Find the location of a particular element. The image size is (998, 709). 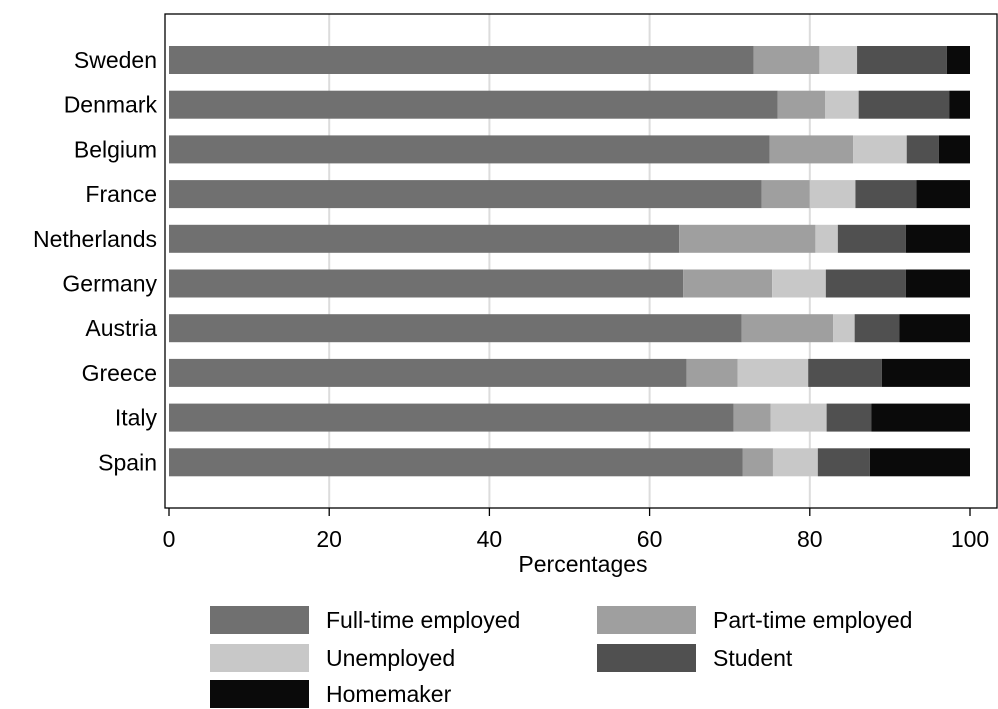

x-tick-label: 20 is located at coordinates (329, 539).